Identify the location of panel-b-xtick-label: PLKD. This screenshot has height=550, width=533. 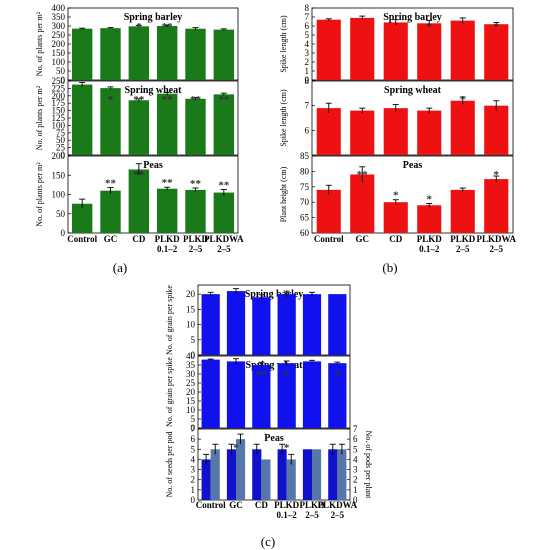
(463, 239).